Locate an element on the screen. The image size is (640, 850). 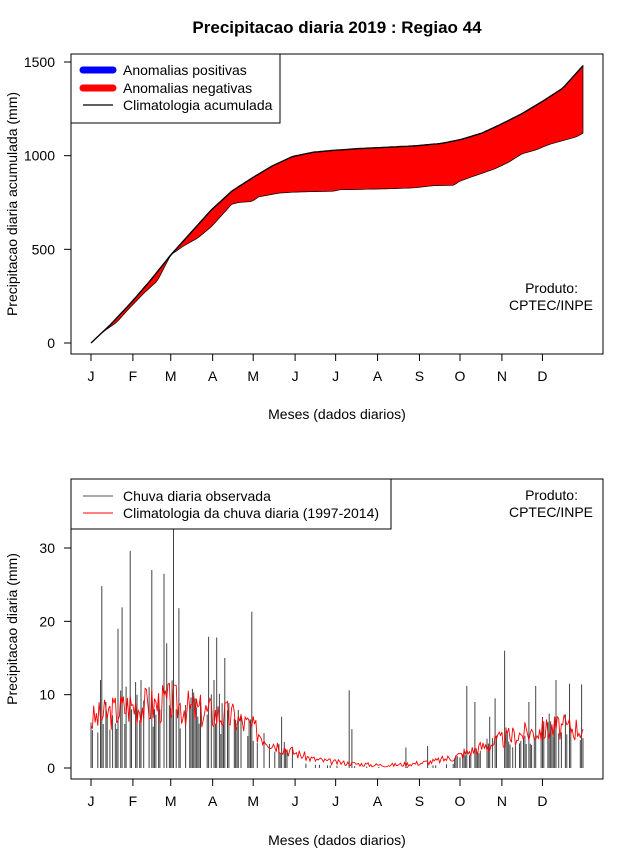
top-x-tick-label: O is located at coordinates (460, 376).